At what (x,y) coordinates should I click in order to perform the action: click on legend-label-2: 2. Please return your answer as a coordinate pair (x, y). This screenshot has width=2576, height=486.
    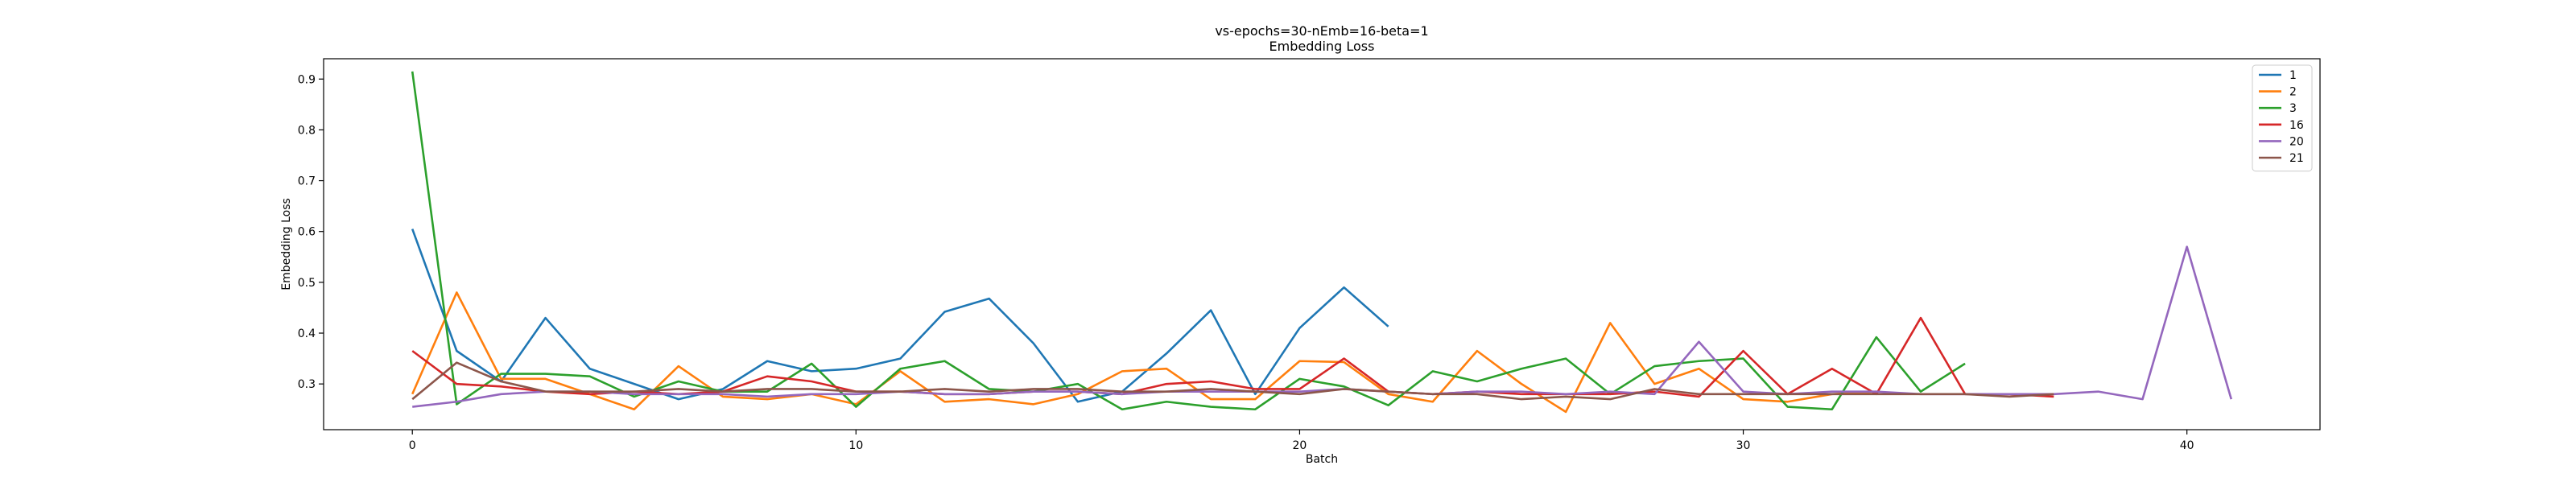
    Looking at the image, I should click on (2293, 92).